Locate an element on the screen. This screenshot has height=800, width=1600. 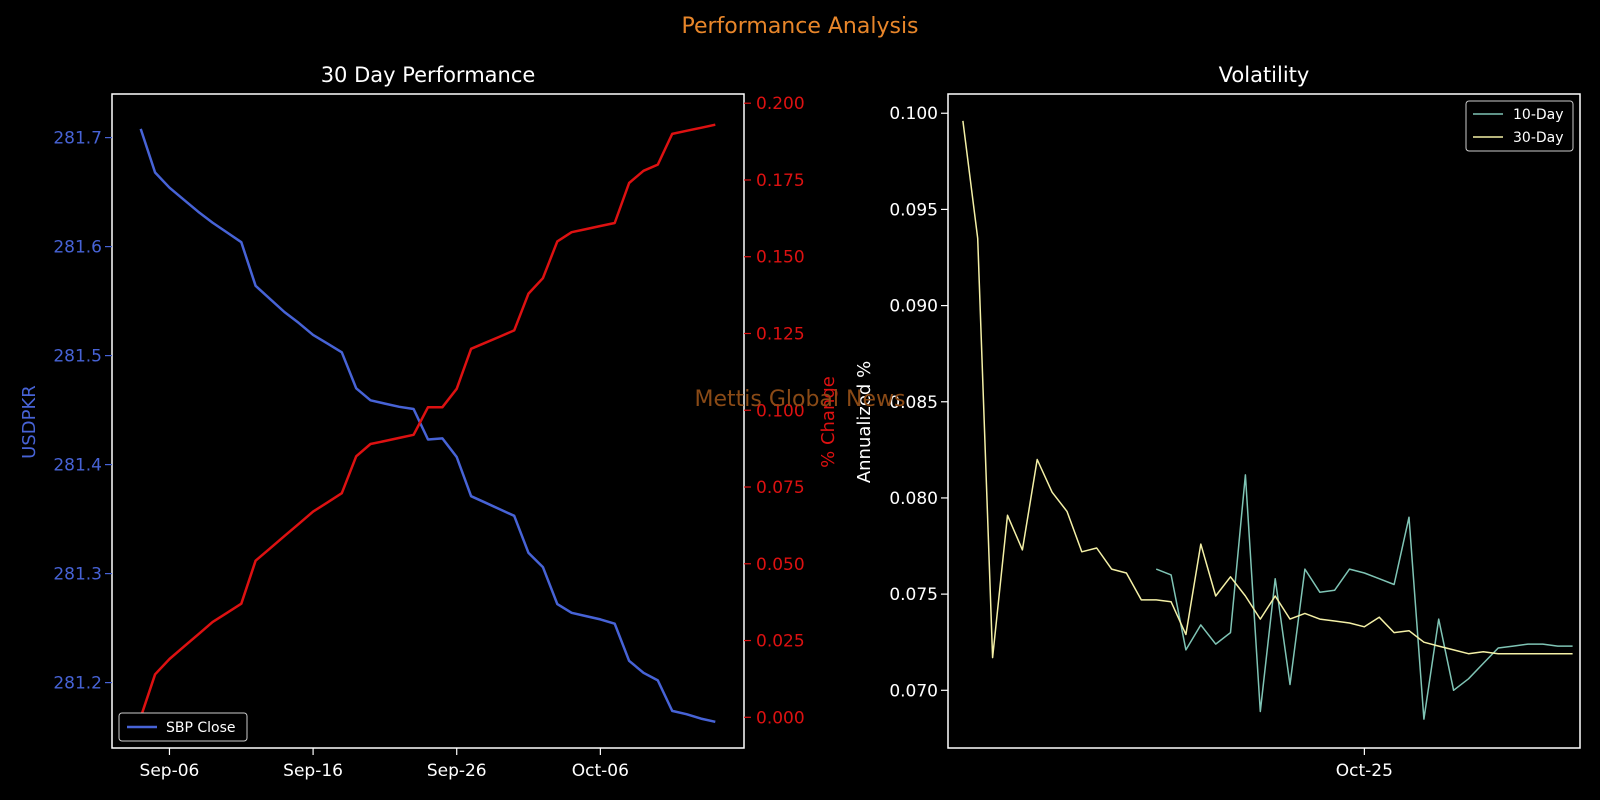
vol-y-tick-label: 0.085 is located at coordinates (913, 403).